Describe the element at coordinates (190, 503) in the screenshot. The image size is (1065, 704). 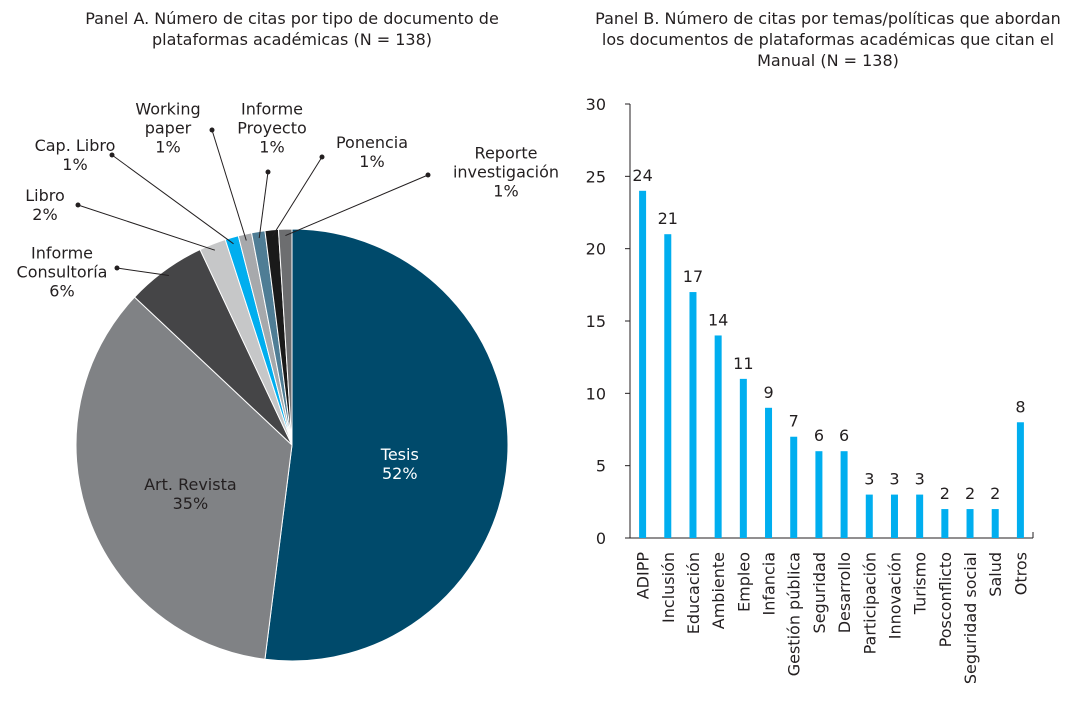
I see `slice-value: 35%` at that location.